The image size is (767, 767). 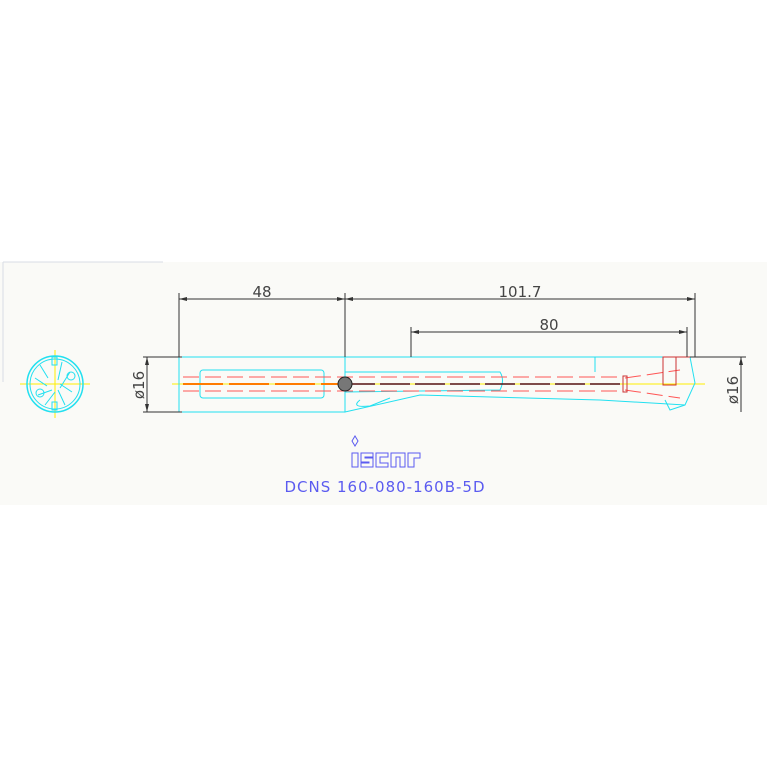 I want to click on dimension-lines, so click(x=444, y=353).